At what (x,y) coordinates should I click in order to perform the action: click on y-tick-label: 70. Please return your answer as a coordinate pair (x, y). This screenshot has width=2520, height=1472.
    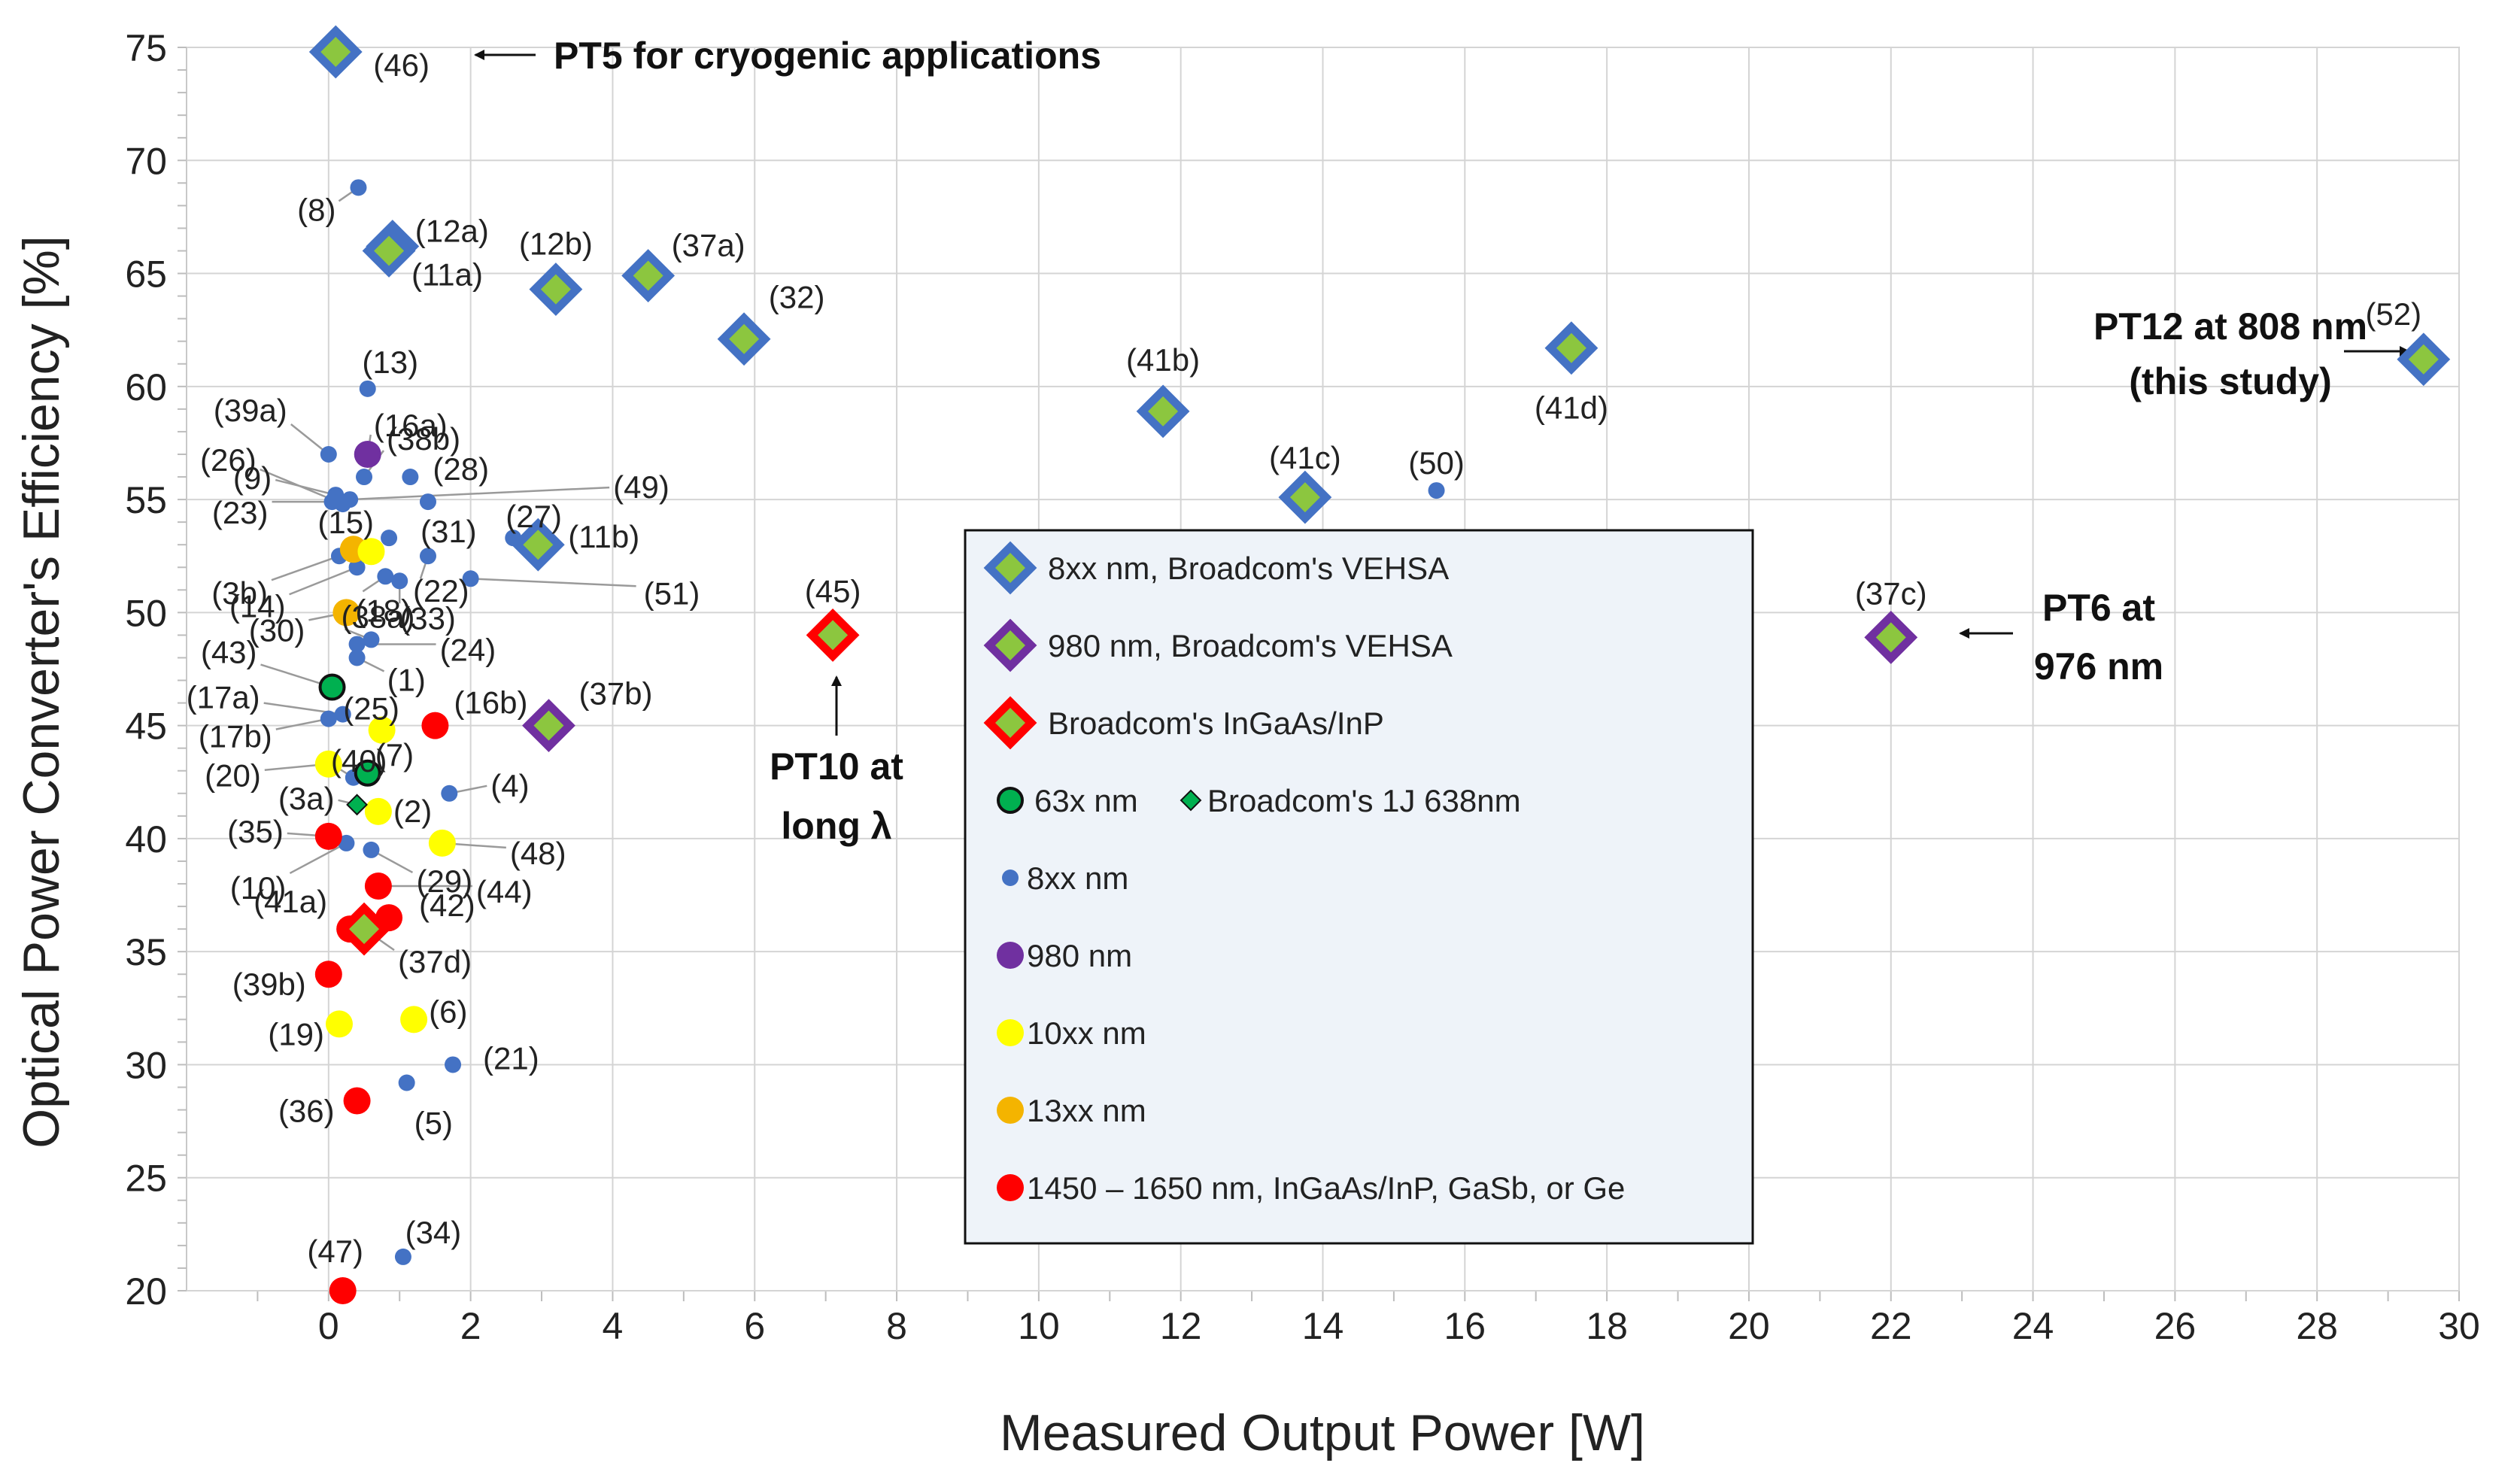
    Looking at the image, I should click on (146, 161).